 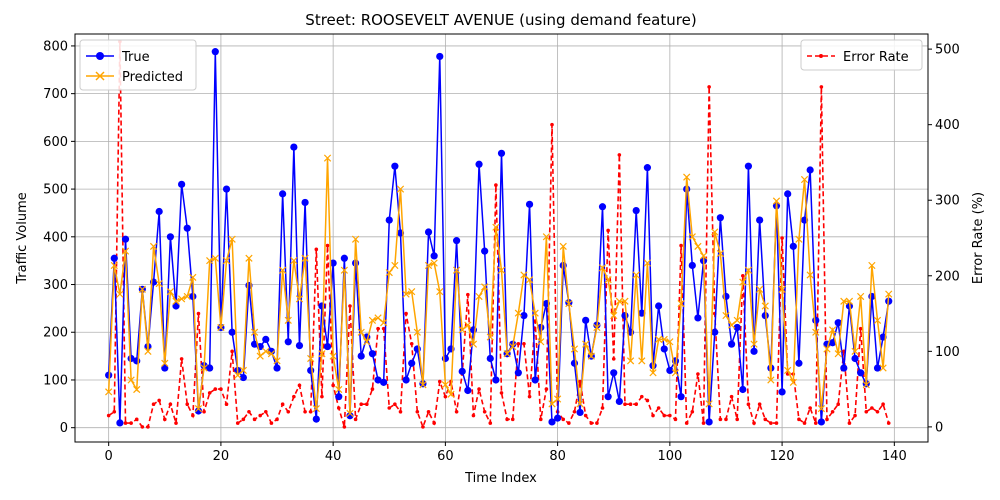 What do you see at coordinates (135, 57) in the screenshot?
I see `legend-true-label: True` at bounding box center [135, 57].